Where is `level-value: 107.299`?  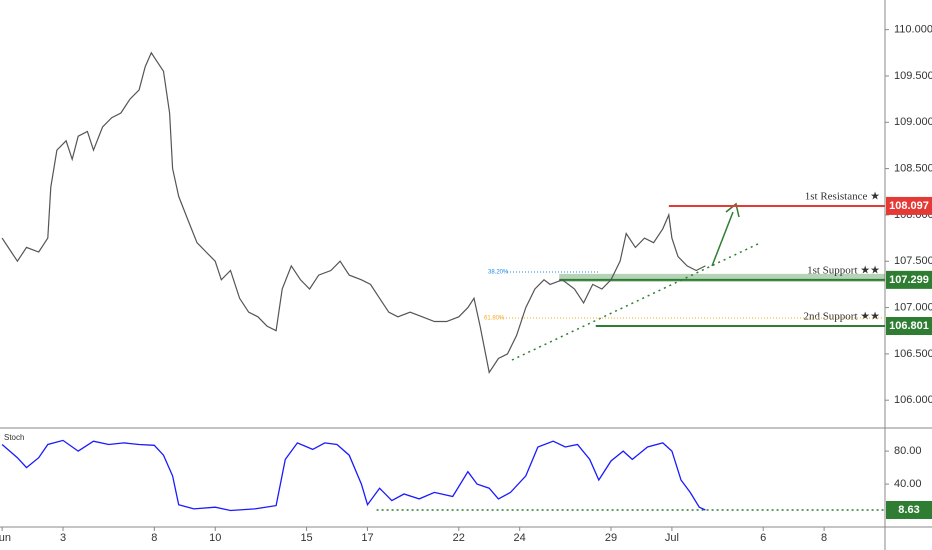
level-value: 107.299 is located at coordinates (909, 280).